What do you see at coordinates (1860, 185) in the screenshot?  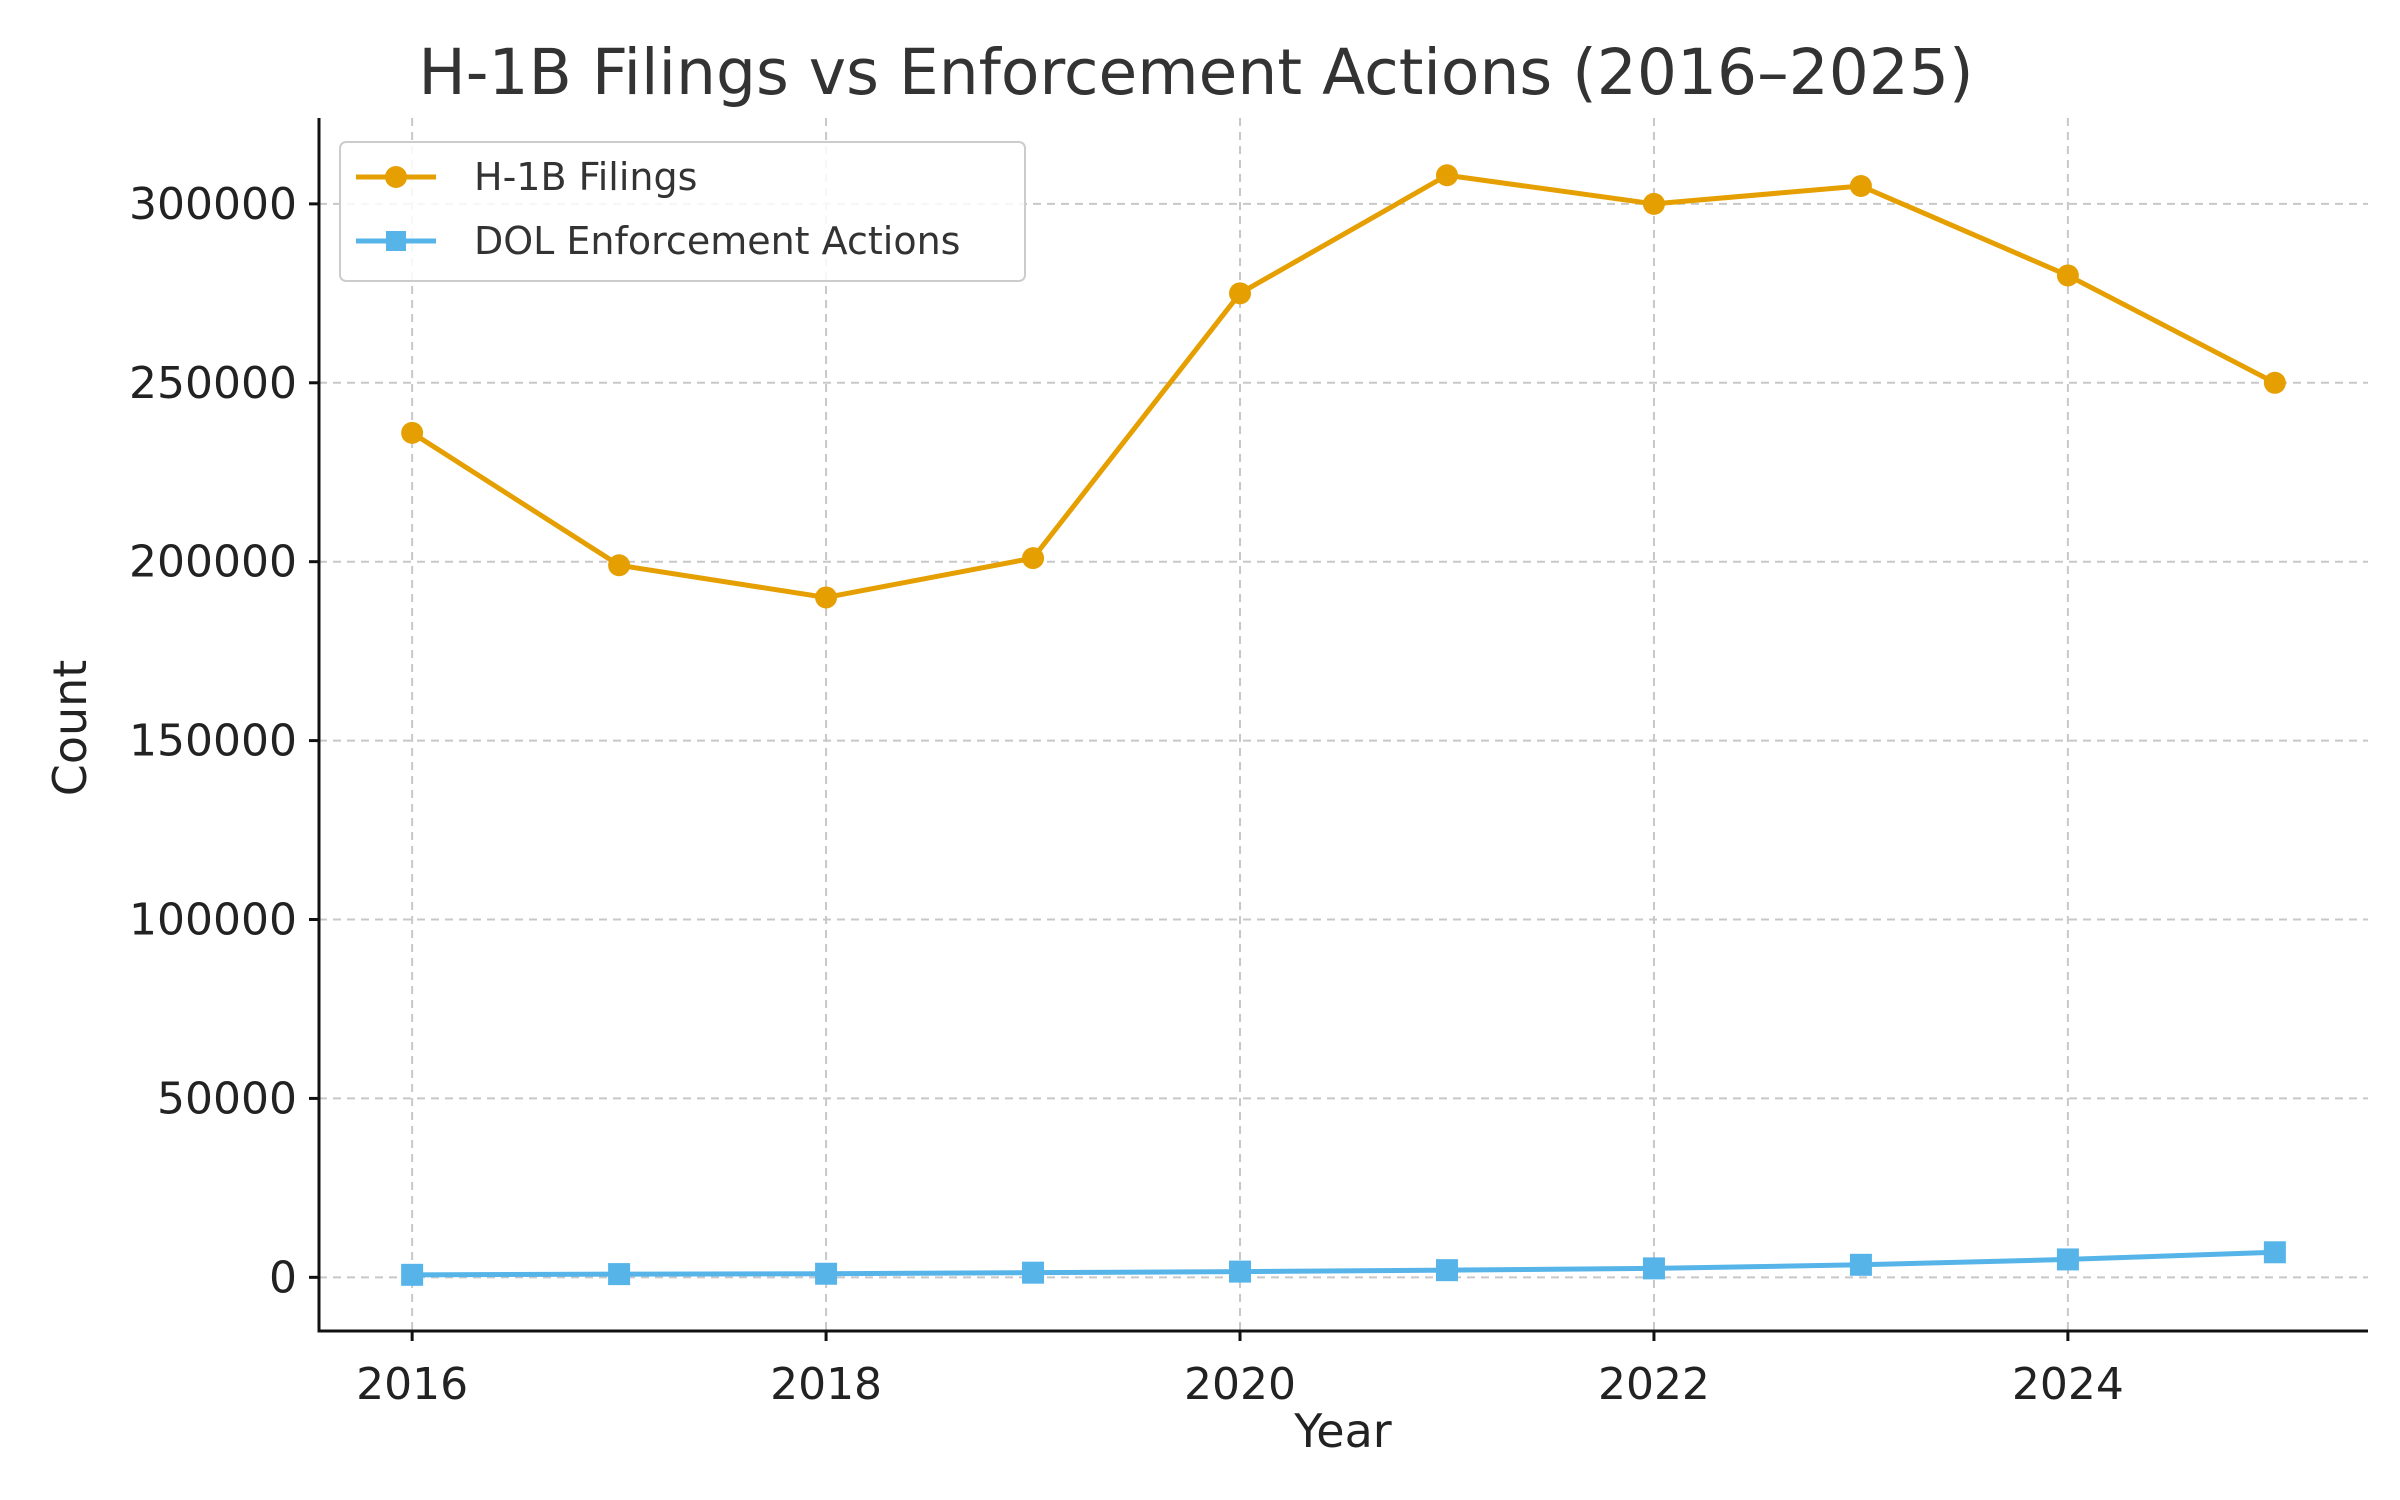 I see `data-point-h1b-filings-2023` at bounding box center [1860, 185].